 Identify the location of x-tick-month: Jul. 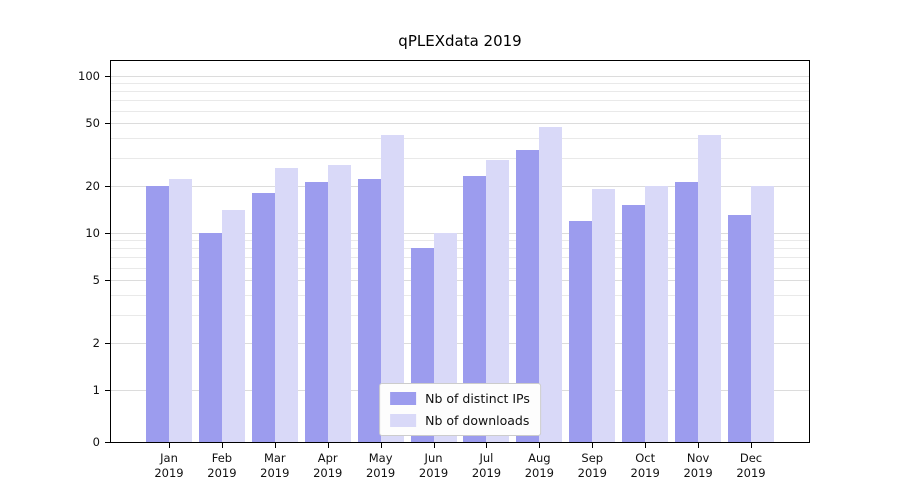
(486, 458).